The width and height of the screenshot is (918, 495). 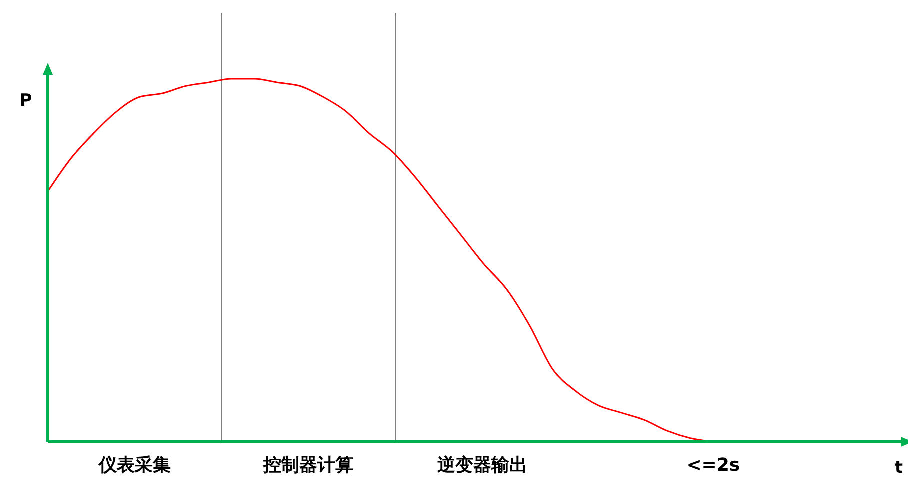 What do you see at coordinates (134, 465) in the screenshot?
I see `text: 仪表采集` at bounding box center [134, 465].